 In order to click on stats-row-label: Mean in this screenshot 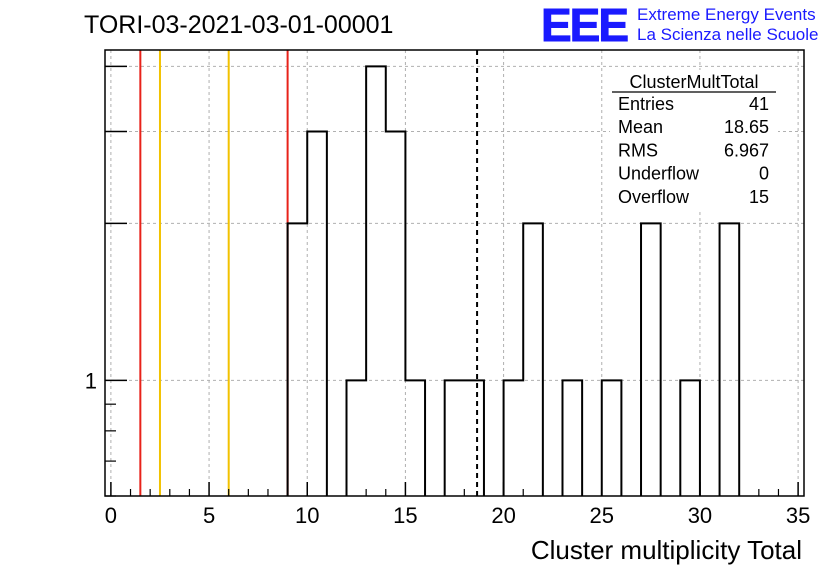, I will do `click(640, 127)`.